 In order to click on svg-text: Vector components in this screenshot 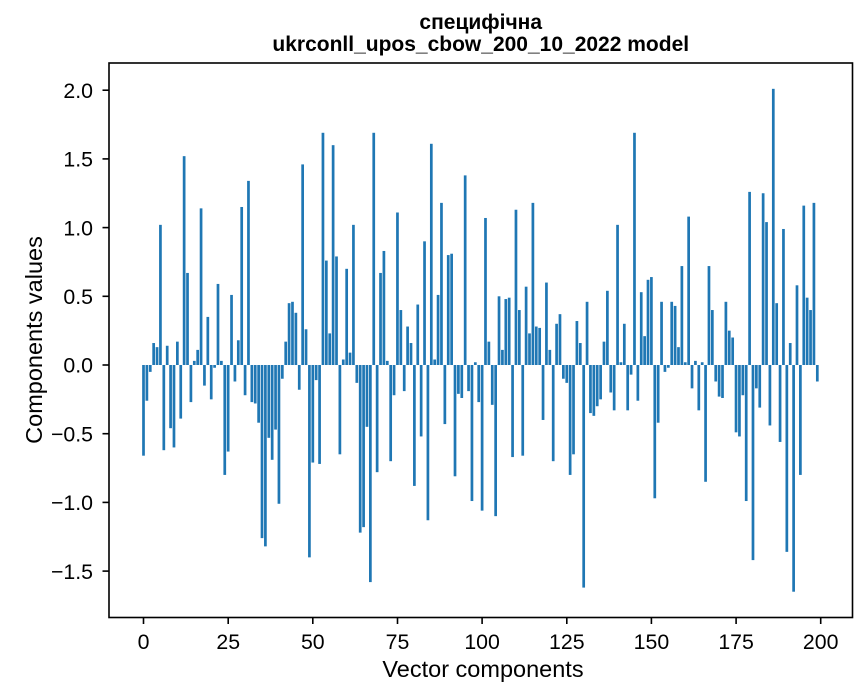, I will do `click(482, 669)`.